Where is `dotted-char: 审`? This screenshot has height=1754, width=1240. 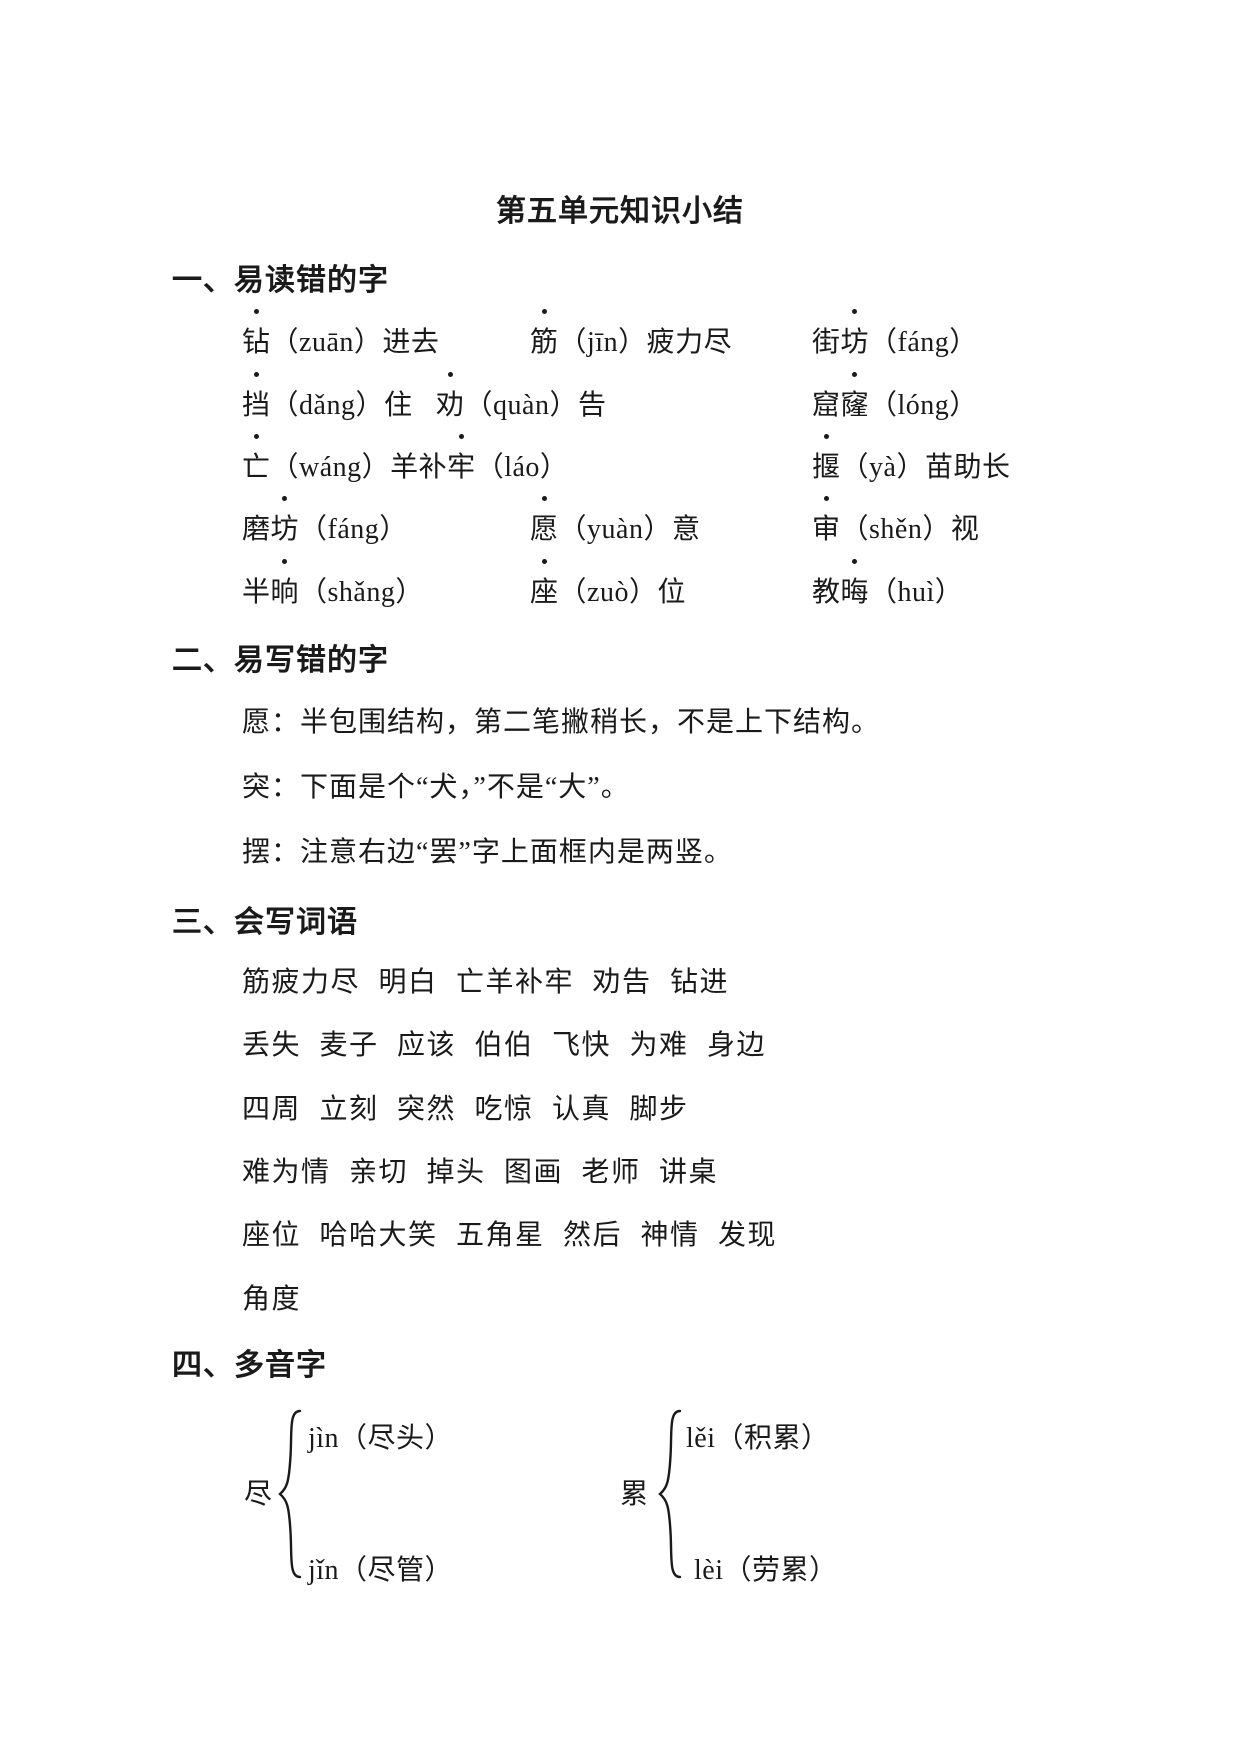
dotted-char: 审 is located at coordinates (826, 521).